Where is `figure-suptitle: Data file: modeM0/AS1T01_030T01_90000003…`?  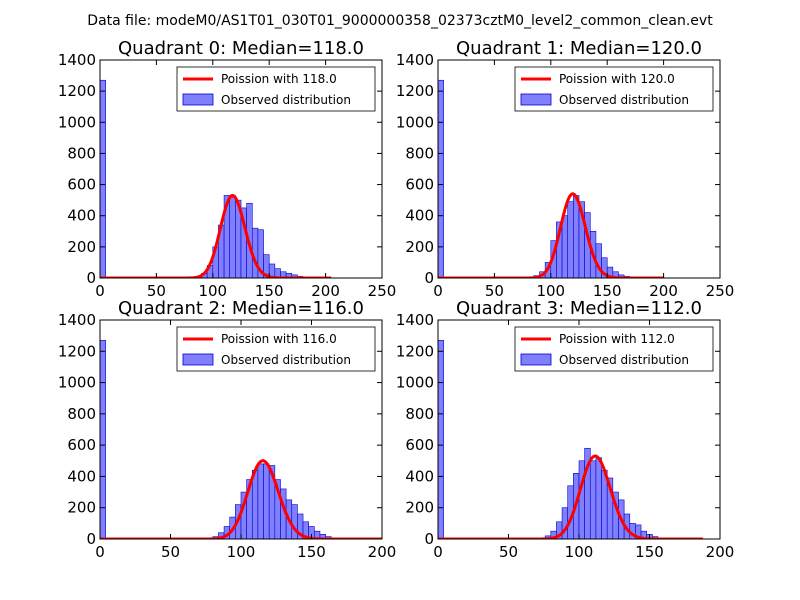 figure-suptitle: Data file: modeM0/AS1T01_030T01_90000003… is located at coordinates (400, 21).